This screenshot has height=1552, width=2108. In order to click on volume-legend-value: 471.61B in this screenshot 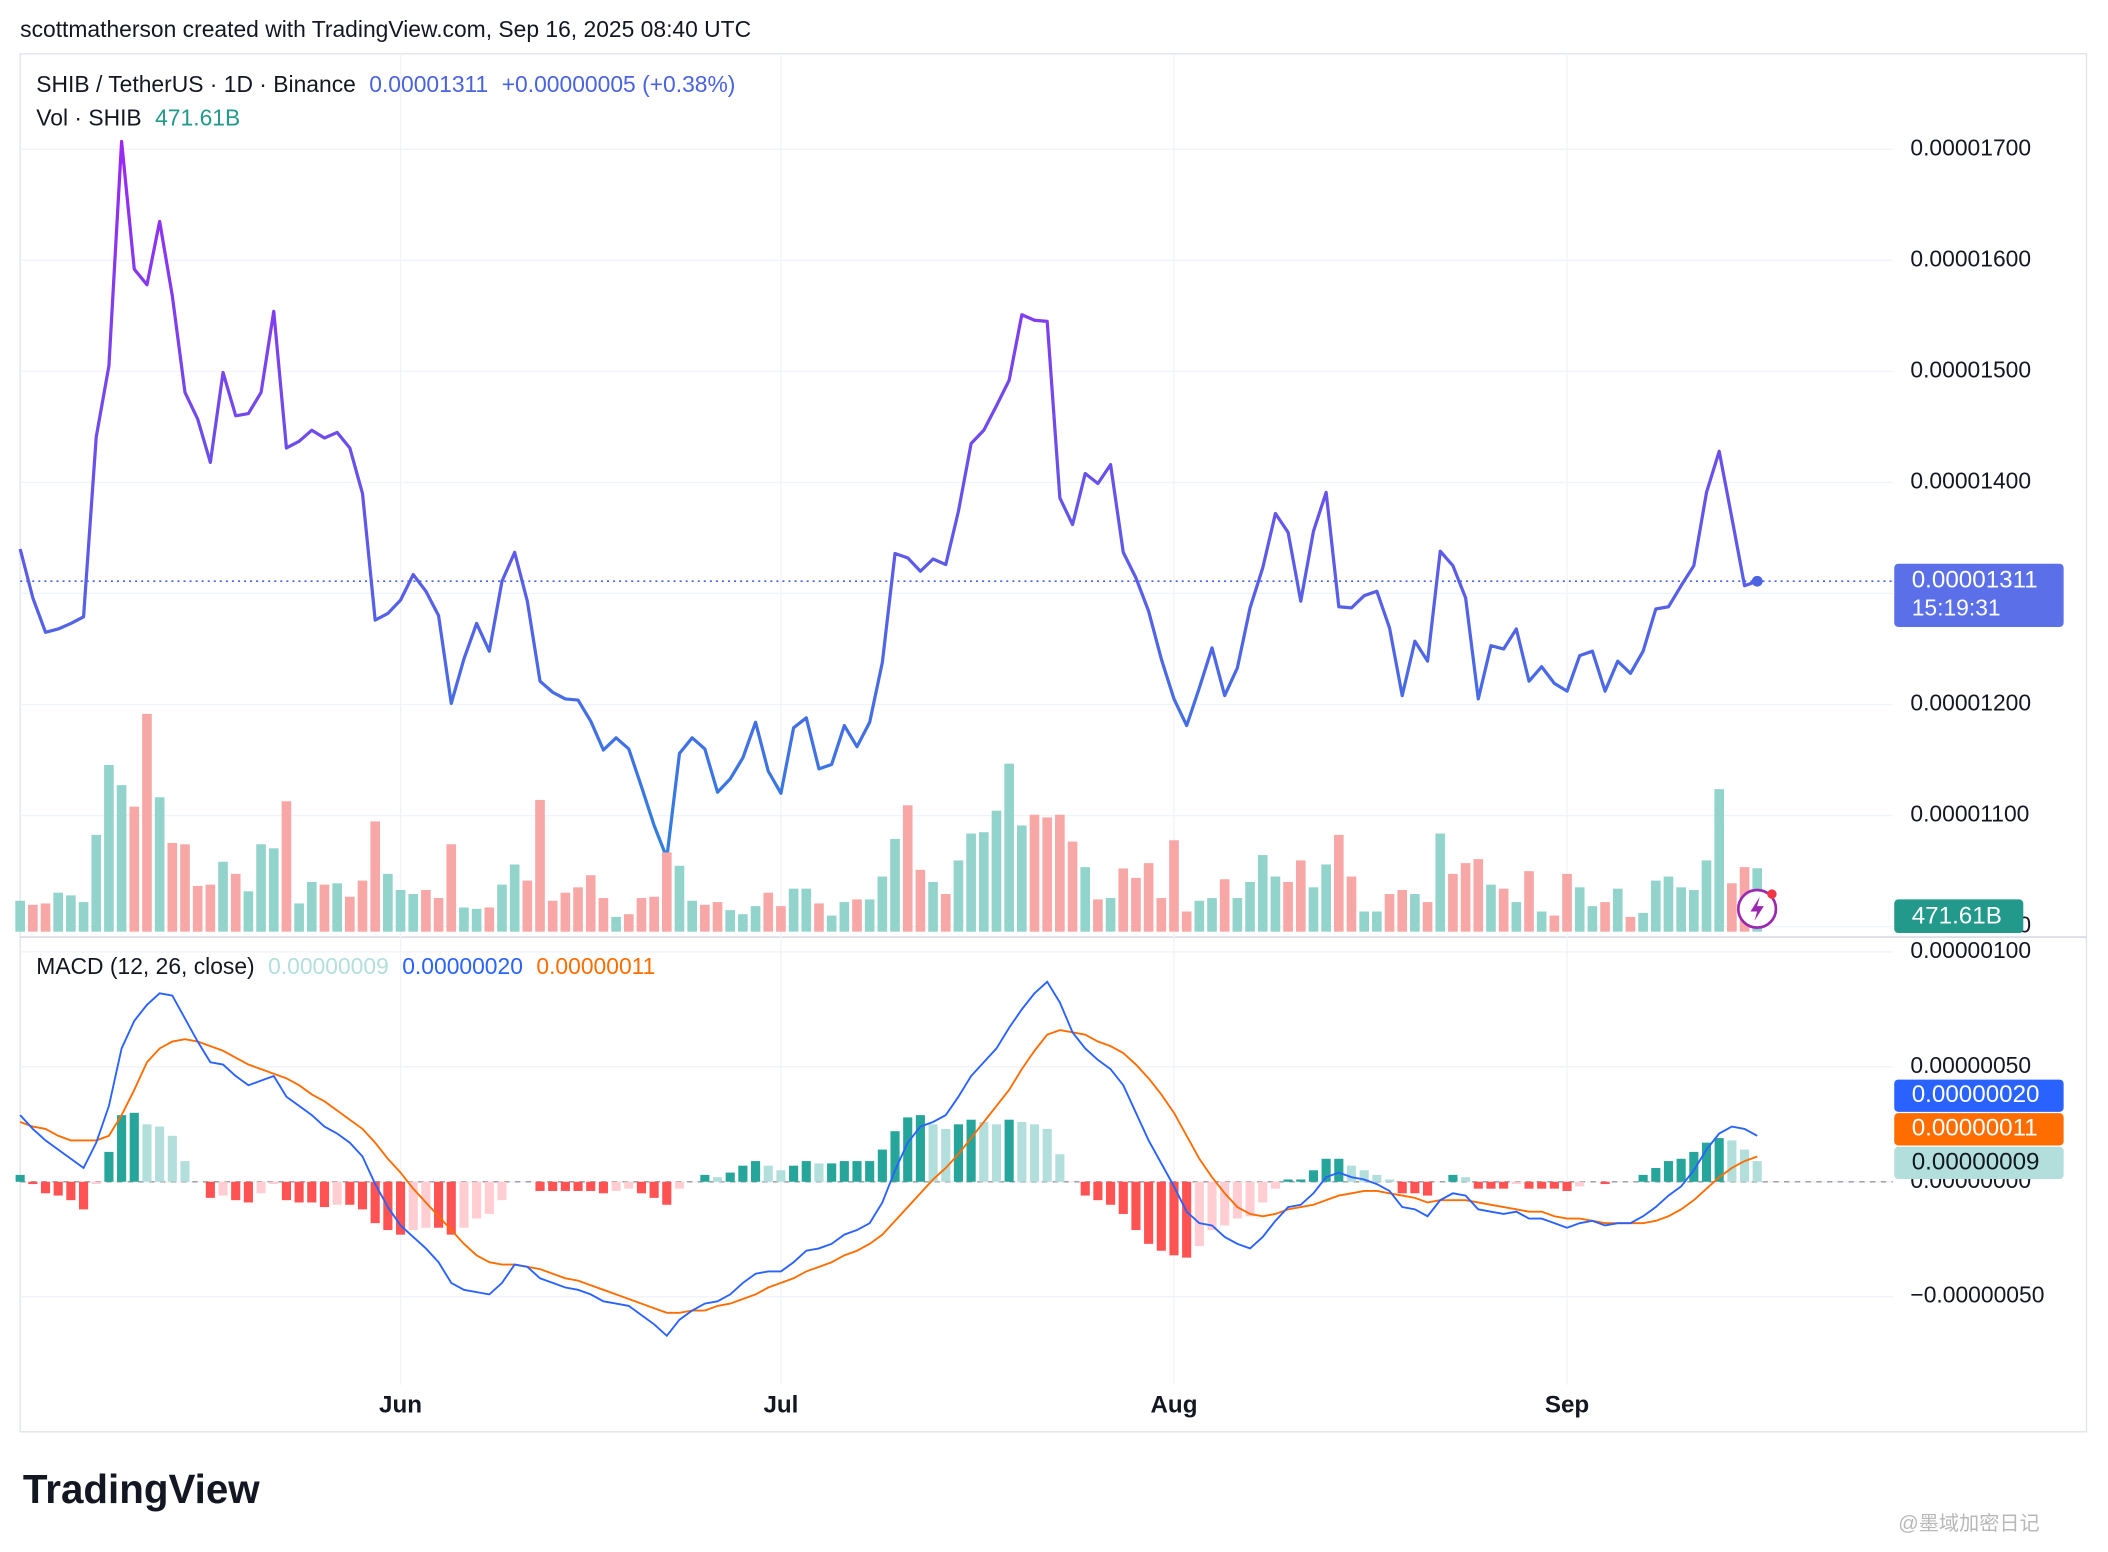, I will do `click(197, 118)`.